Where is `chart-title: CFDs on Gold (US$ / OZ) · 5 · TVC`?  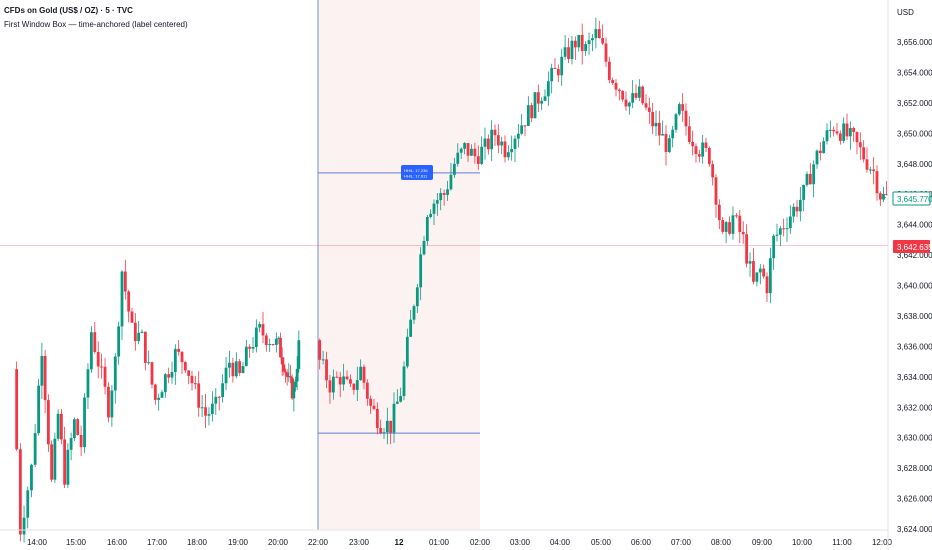 chart-title: CFDs on Gold (US$ / OZ) · 5 · TVC is located at coordinates (68, 10).